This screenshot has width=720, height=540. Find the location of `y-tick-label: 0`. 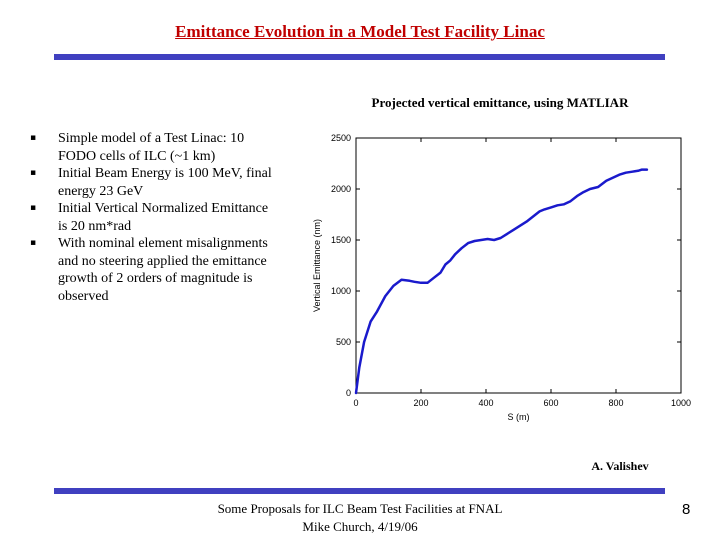

y-tick-label: 0 is located at coordinates (348, 393).